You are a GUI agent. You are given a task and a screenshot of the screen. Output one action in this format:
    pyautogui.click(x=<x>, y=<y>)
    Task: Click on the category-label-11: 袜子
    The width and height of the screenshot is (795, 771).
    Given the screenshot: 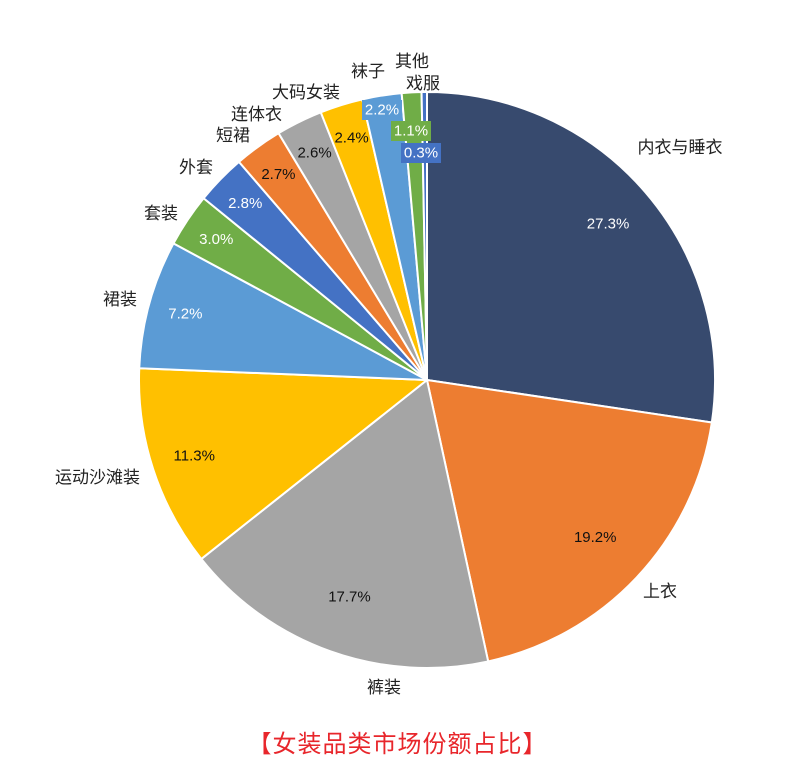 What is the action you would take?
    pyautogui.click(x=368, y=72)
    